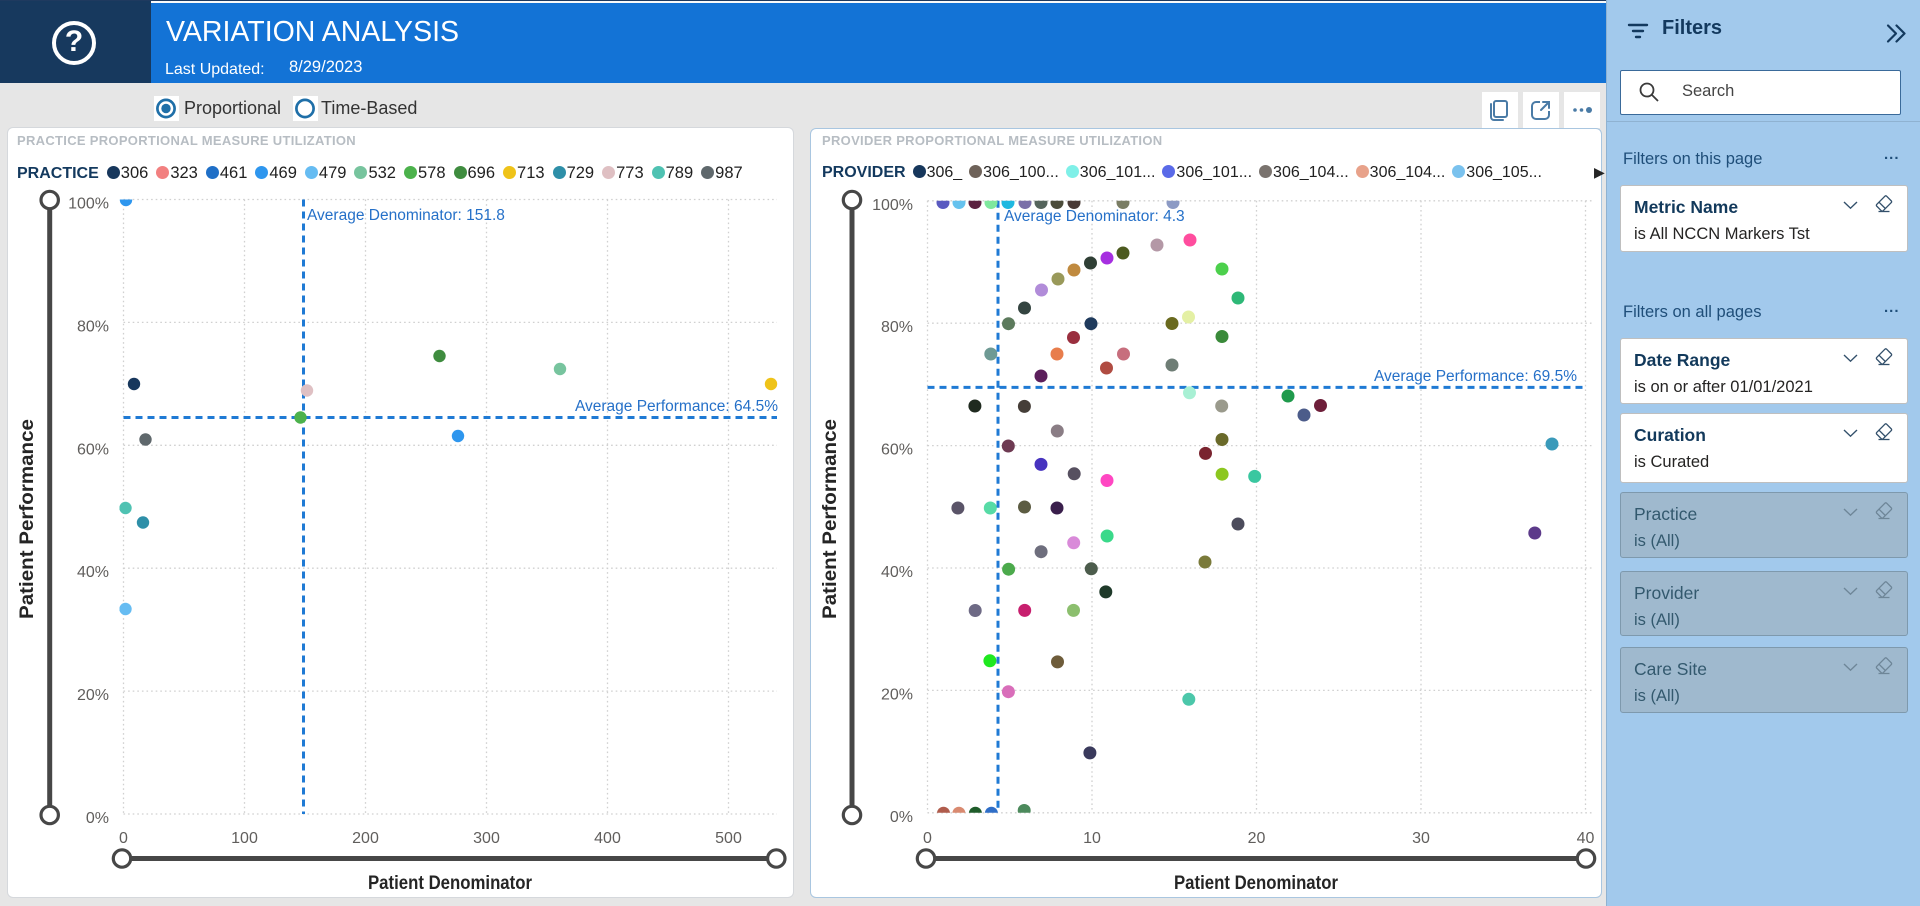 Image resolution: width=1920 pixels, height=906 pixels. What do you see at coordinates (1421, 838) in the screenshot?
I see `svg-text: 30` at bounding box center [1421, 838].